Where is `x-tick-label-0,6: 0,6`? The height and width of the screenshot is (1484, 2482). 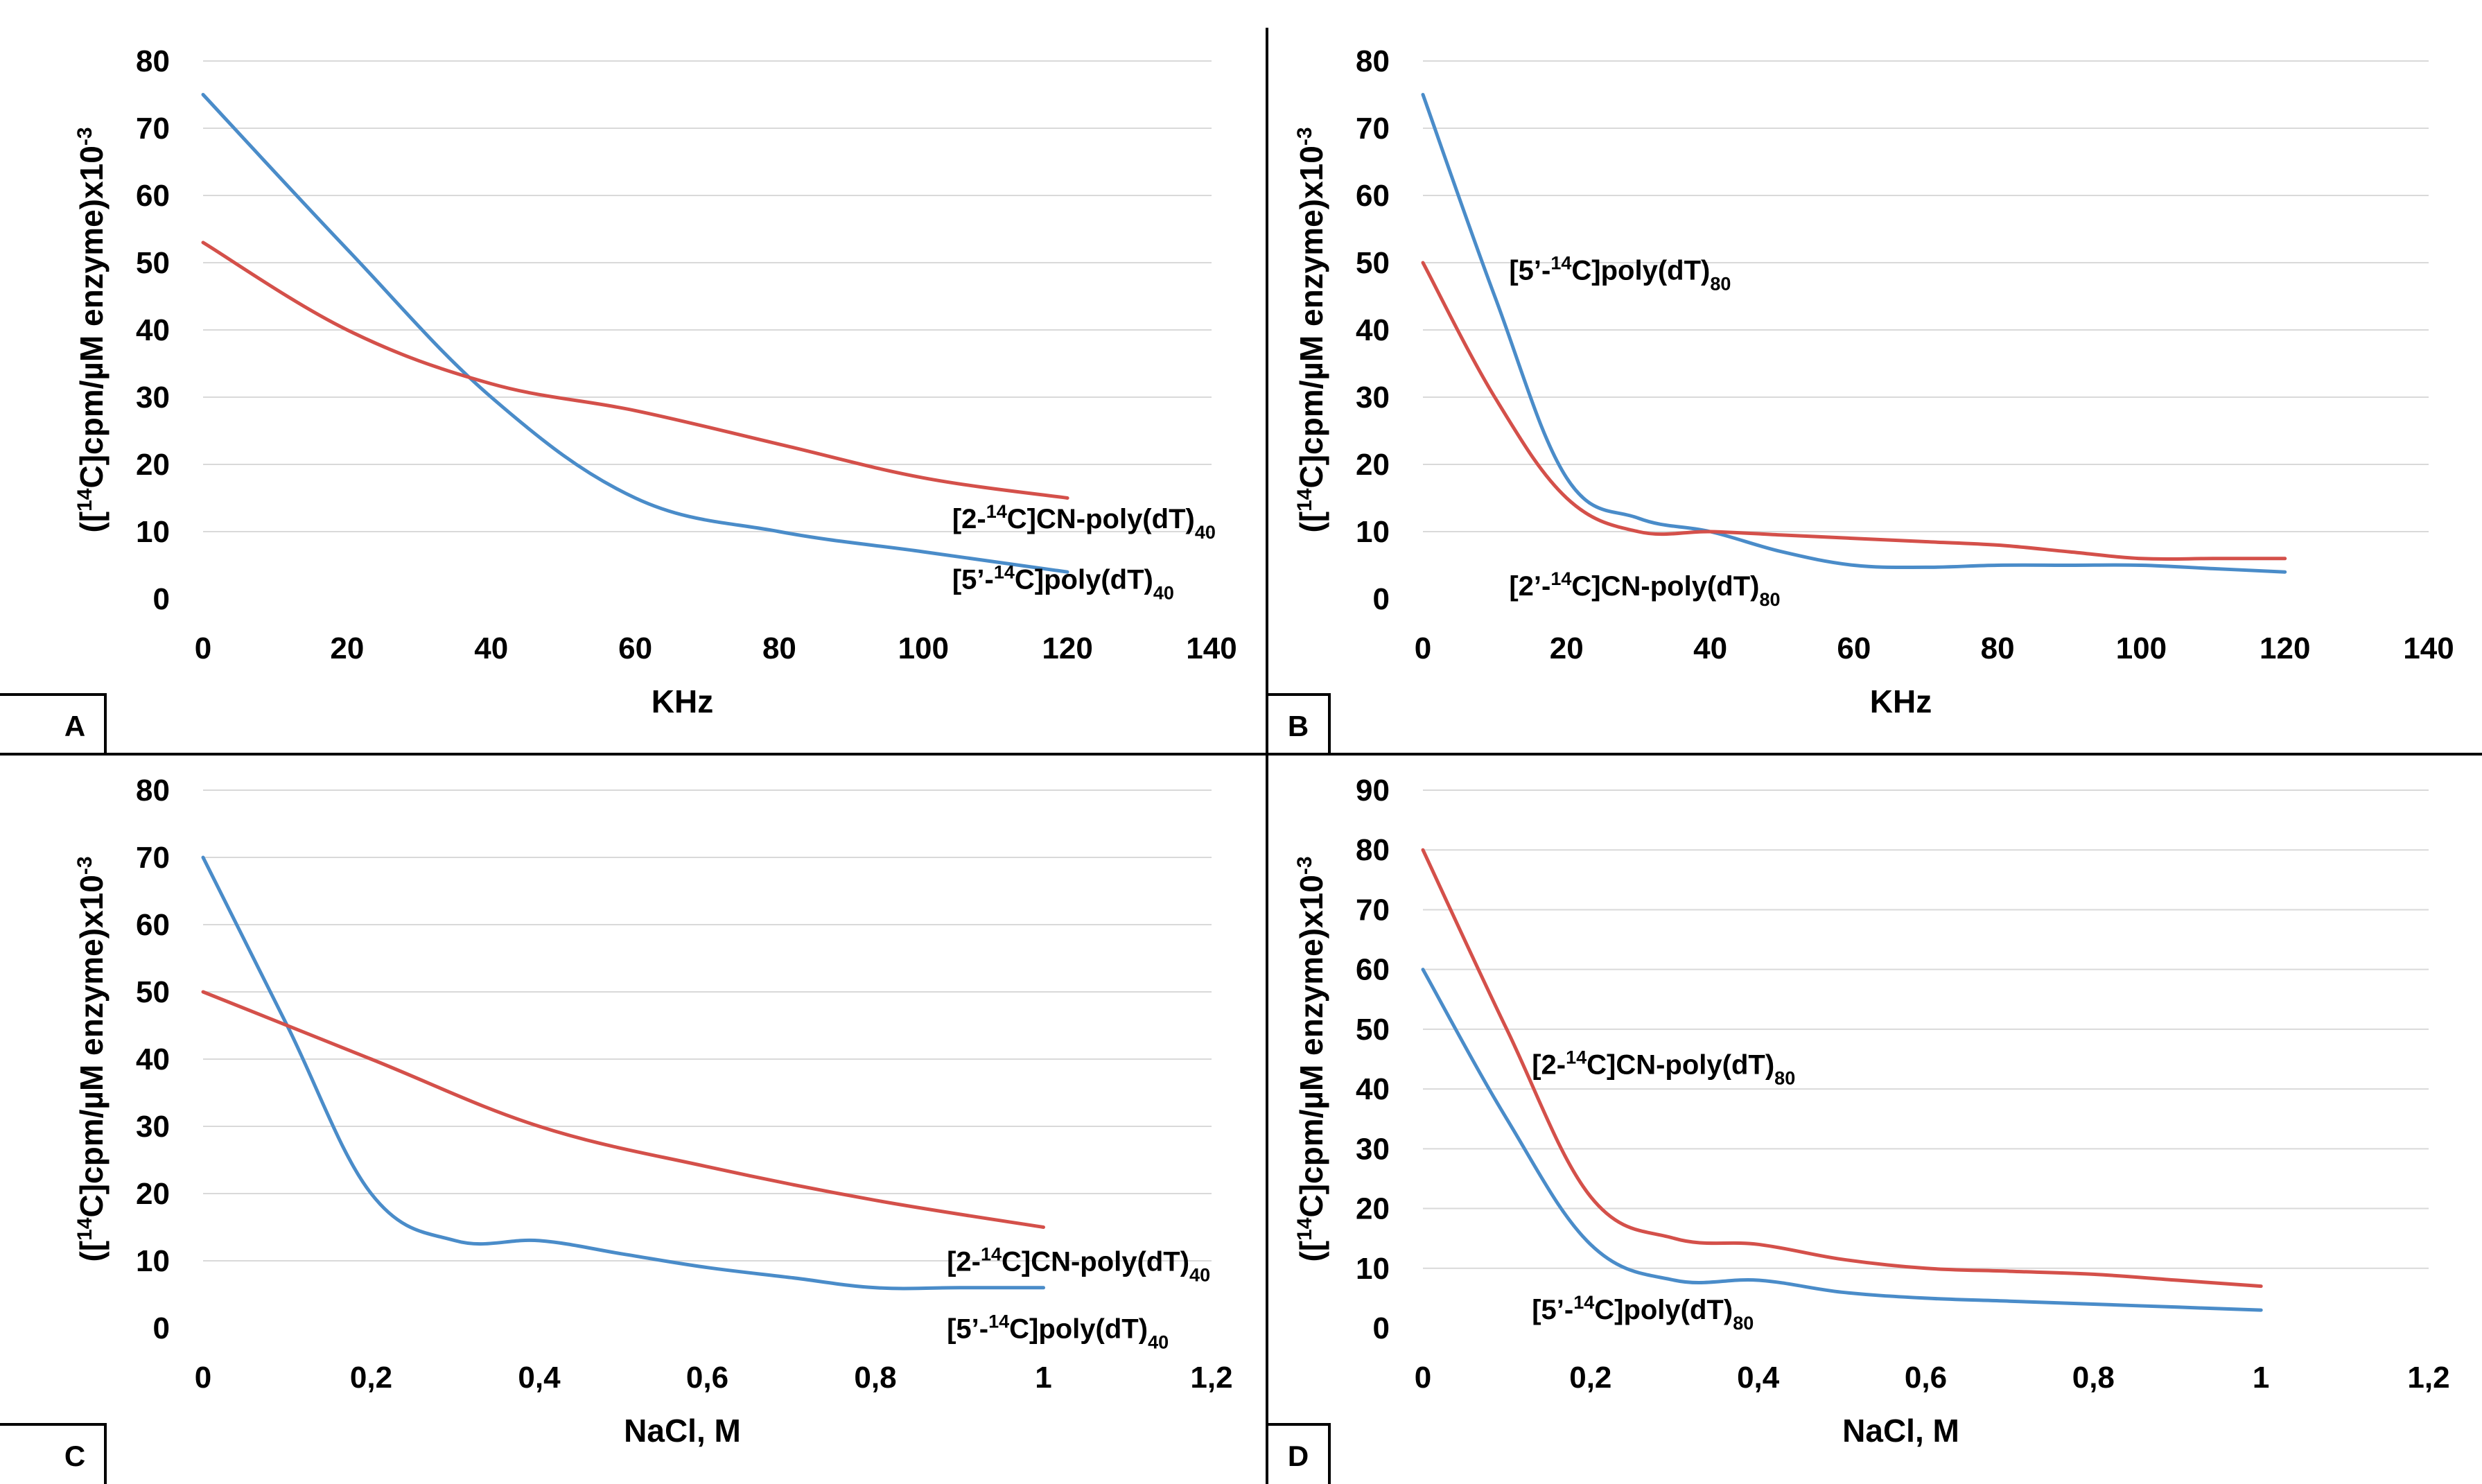 x-tick-label-0,6: 0,6 is located at coordinates (707, 1378).